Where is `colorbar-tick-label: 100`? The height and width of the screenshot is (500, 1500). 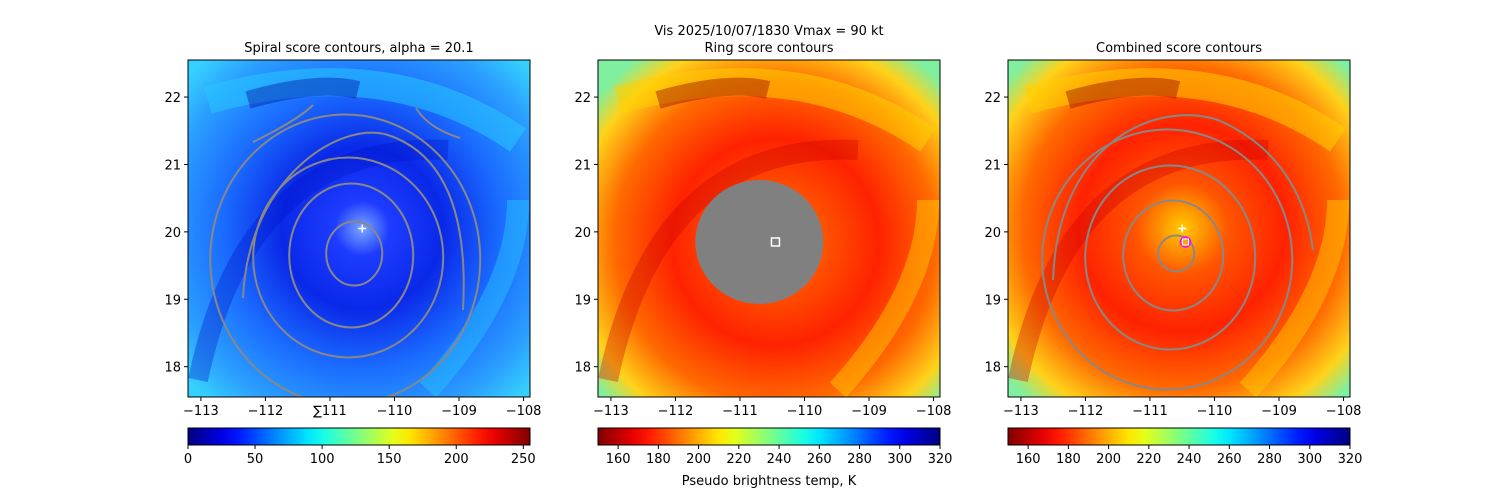
colorbar-tick-label: 100 is located at coordinates (322, 459).